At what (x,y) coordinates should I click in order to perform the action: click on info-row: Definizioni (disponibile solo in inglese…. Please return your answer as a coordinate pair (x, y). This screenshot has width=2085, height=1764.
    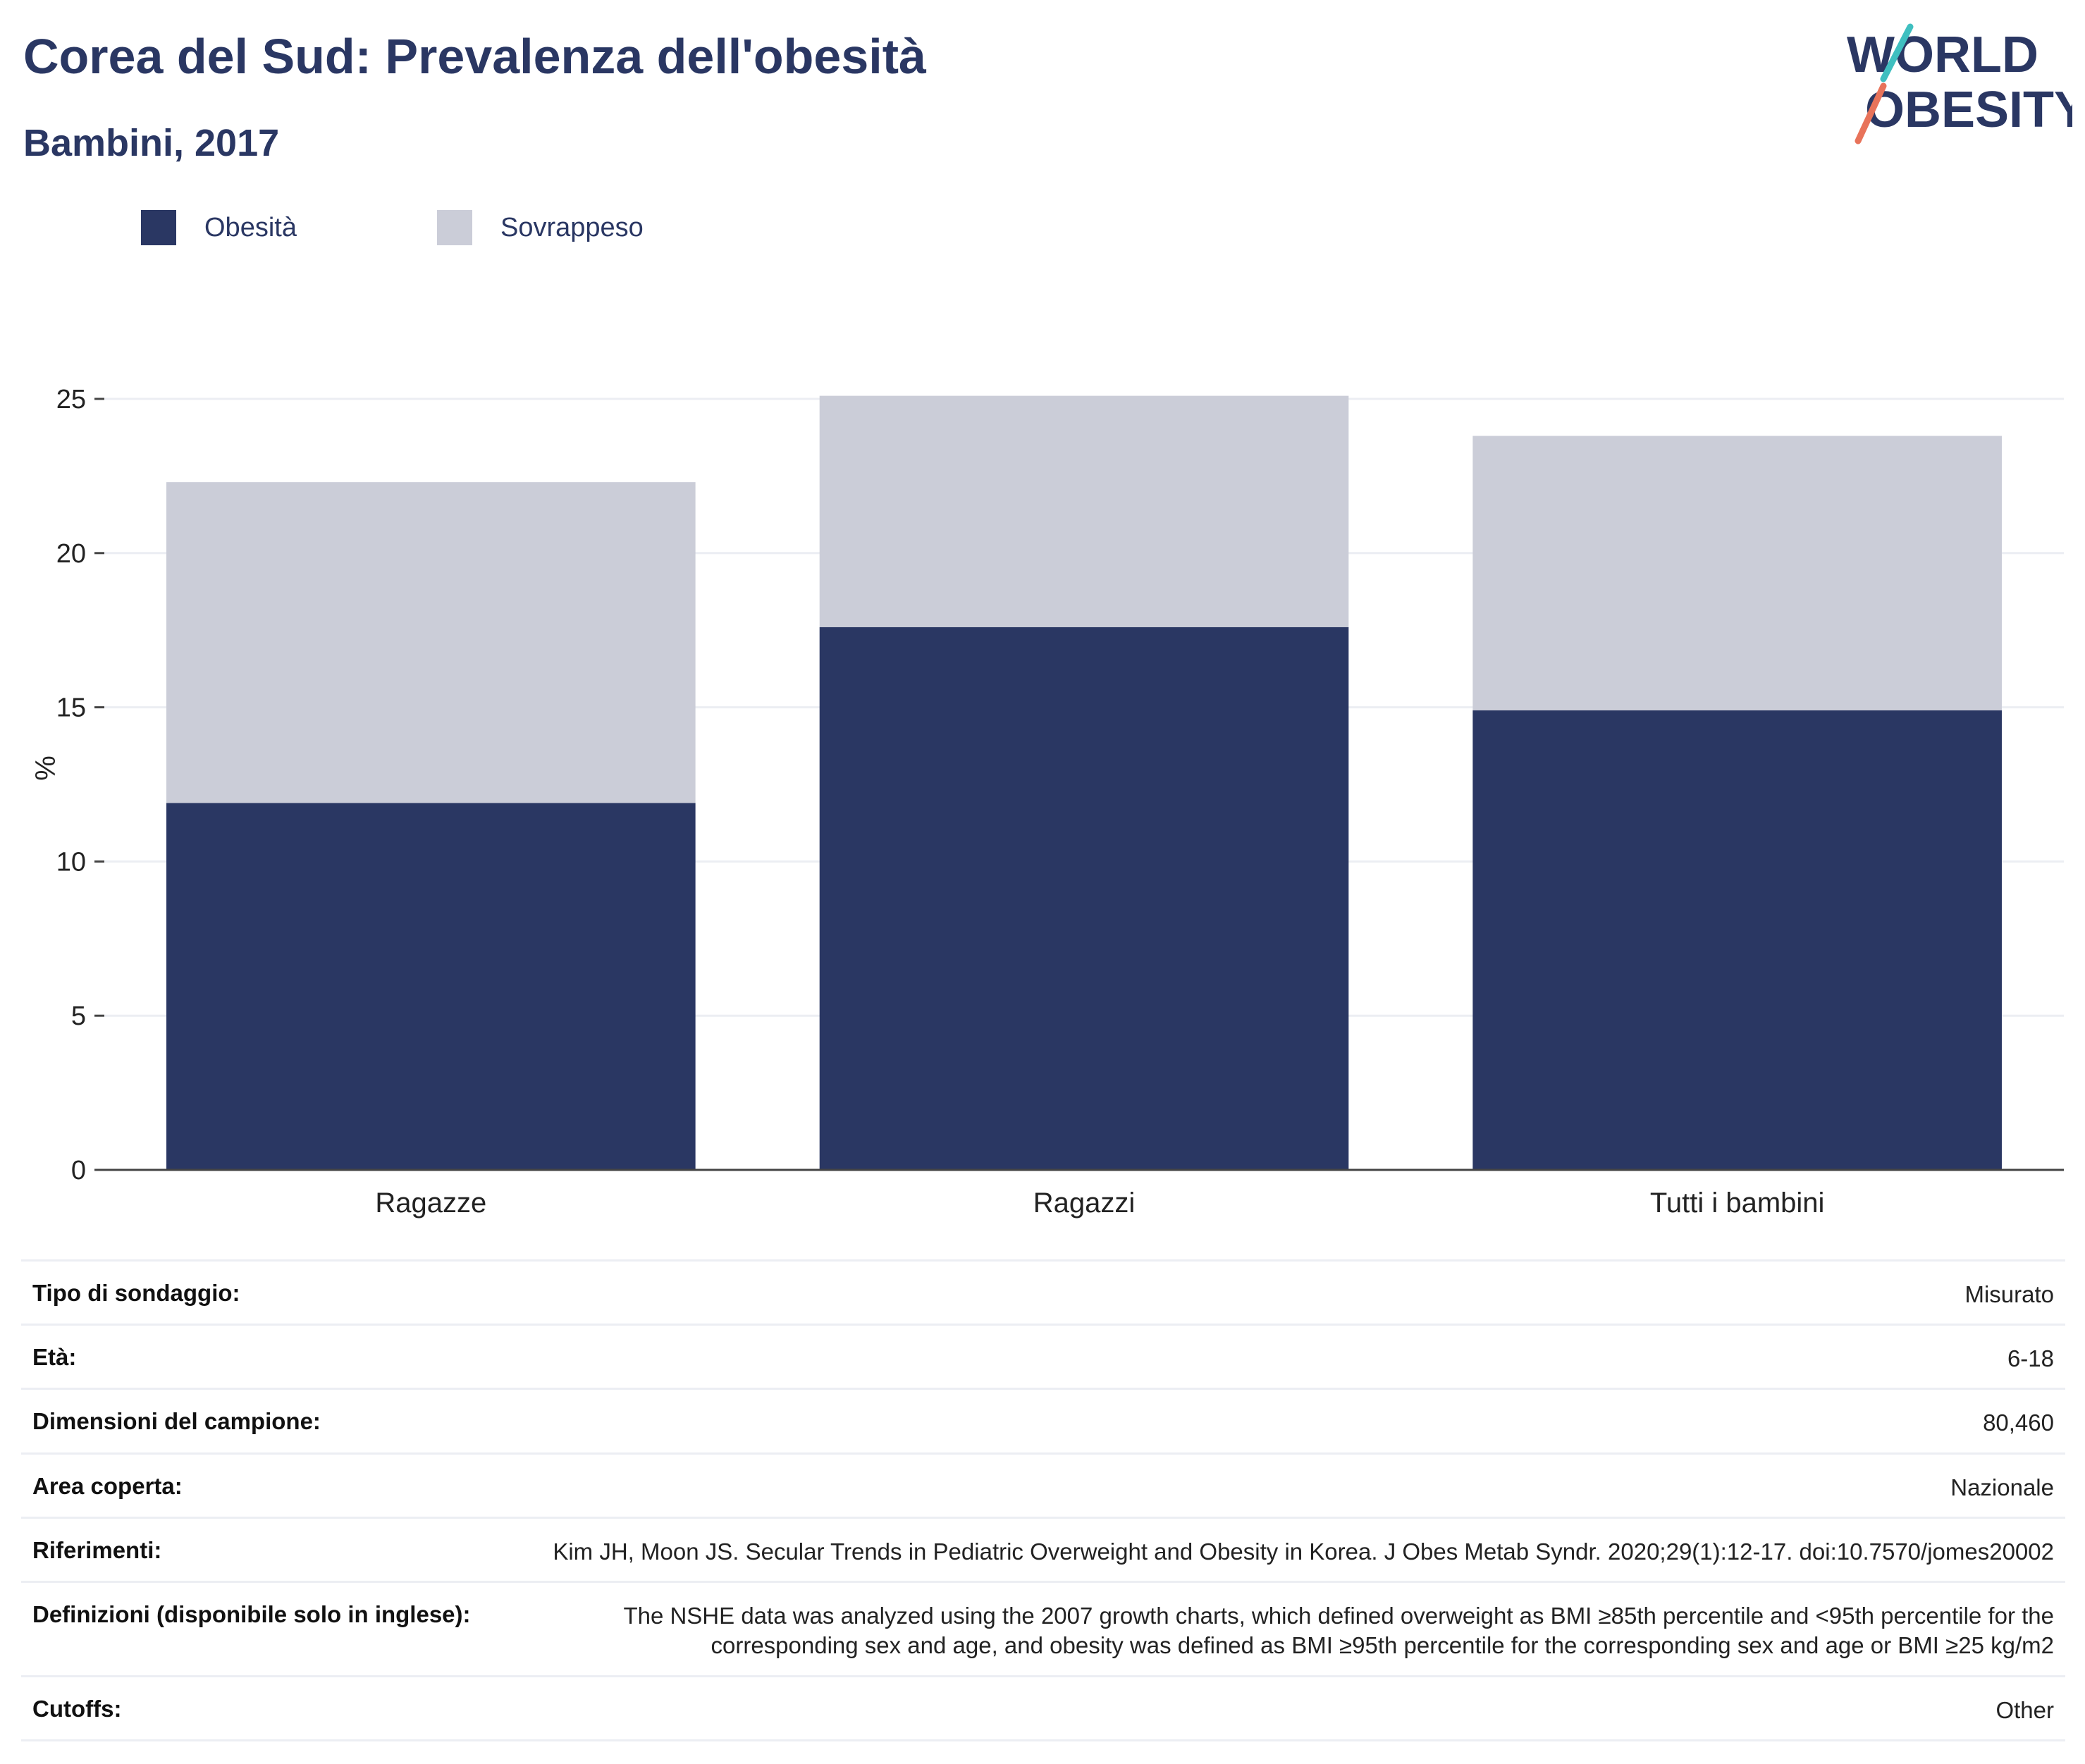
    Looking at the image, I should click on (1043, 1627).